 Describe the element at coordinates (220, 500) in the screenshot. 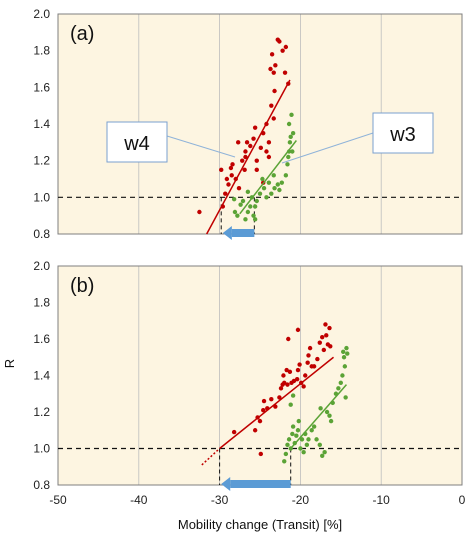

I see `x-tick-label: -30` at that location.